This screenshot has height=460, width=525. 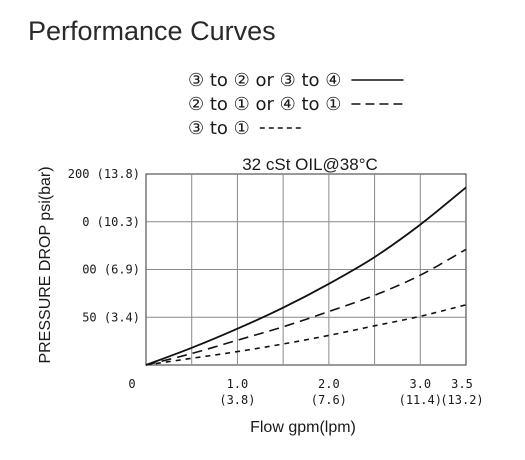 What do you see at coordinates (152, 31) in the screenshot?
I see `page-title: Performance Curves` at bounding box center [152, 31].